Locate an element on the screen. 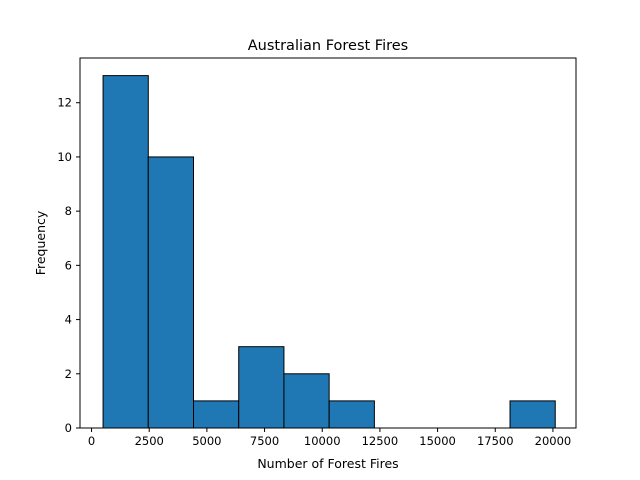 This screenshot has width=640, height=480. x-tick-label: 12500 is located at coordinates (380, 441).